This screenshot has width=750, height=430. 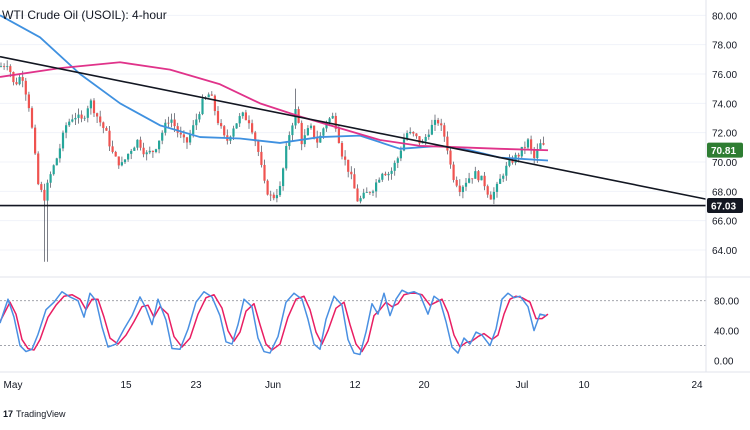 I want to click on time-tick-label: 15, so click(x=126, y=385).